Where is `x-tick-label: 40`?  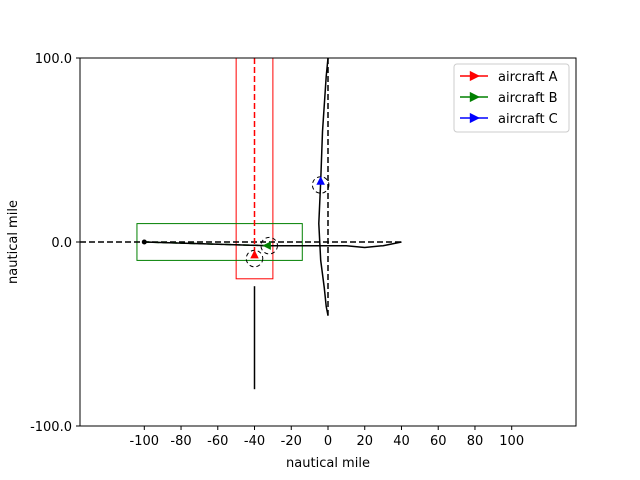 x-tick-label: 40 is located at coordinates (401, 441).